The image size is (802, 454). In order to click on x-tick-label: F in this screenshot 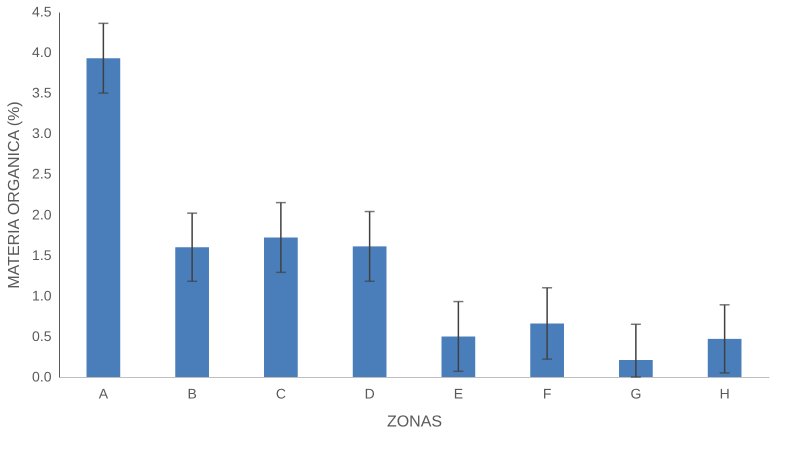, I will do `click(547, 394)`.